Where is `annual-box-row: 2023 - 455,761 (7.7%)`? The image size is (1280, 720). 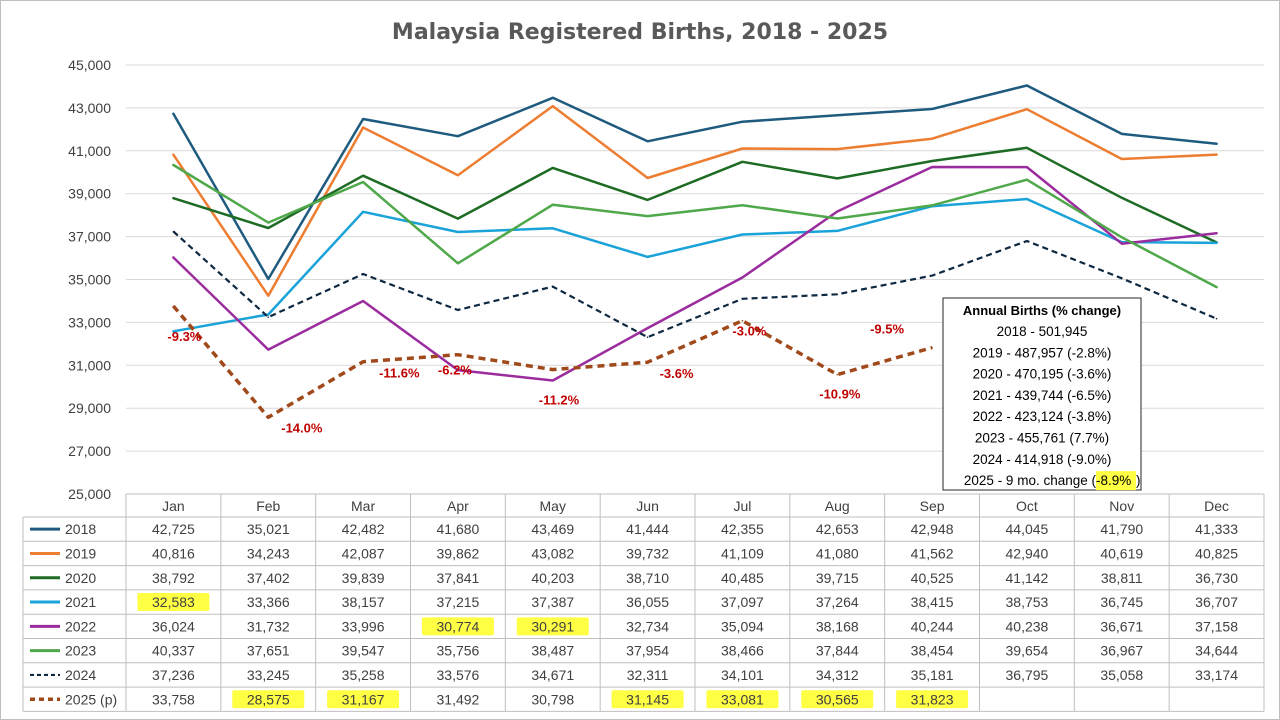
annual-box-row: 2023 - 455,761 (7.7%) is located at coordinates (1042, 438).